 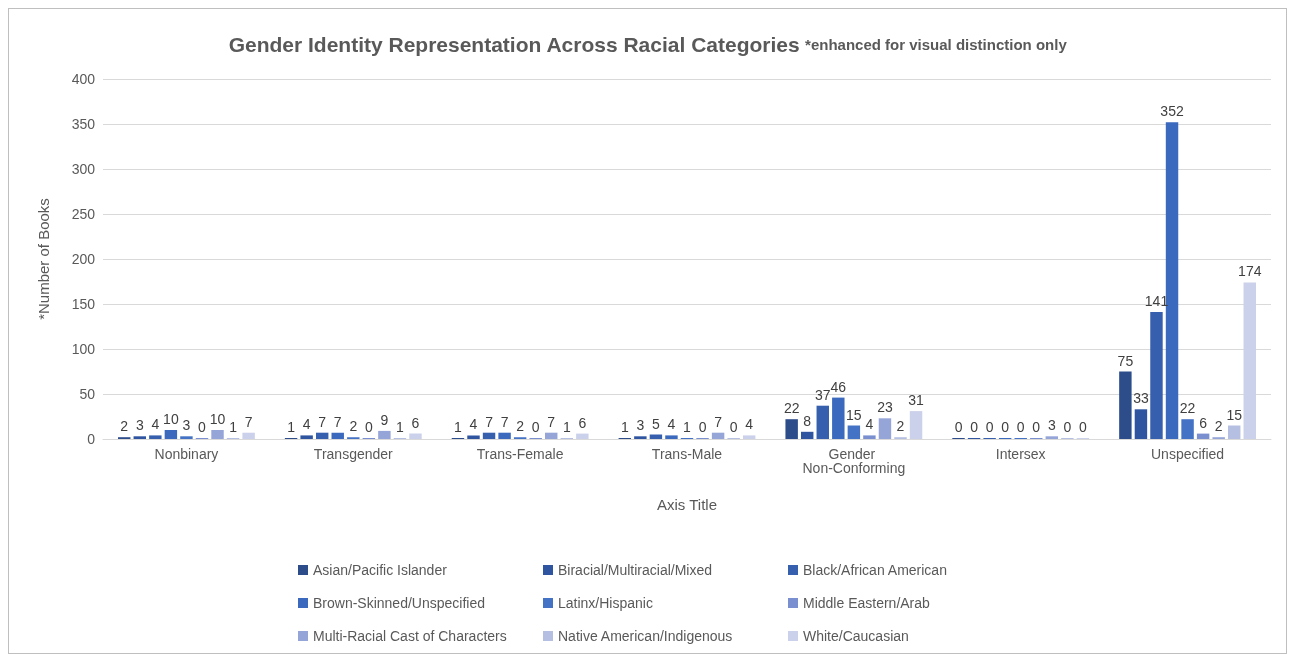 I want to click on chart-title: Gender Identity Representation Across Racial Categories, so click(x=514, y=44).